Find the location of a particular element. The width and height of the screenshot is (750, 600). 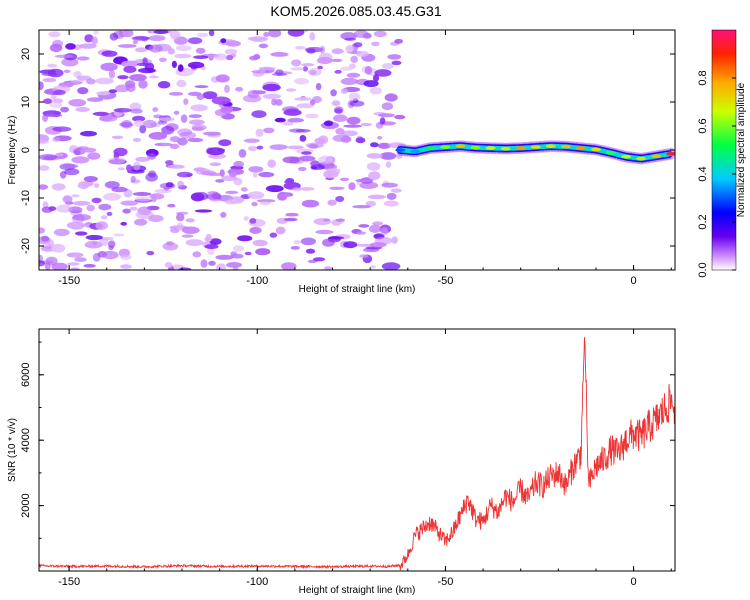

x-tick-label: 0 is located at coordinates (634, 582).